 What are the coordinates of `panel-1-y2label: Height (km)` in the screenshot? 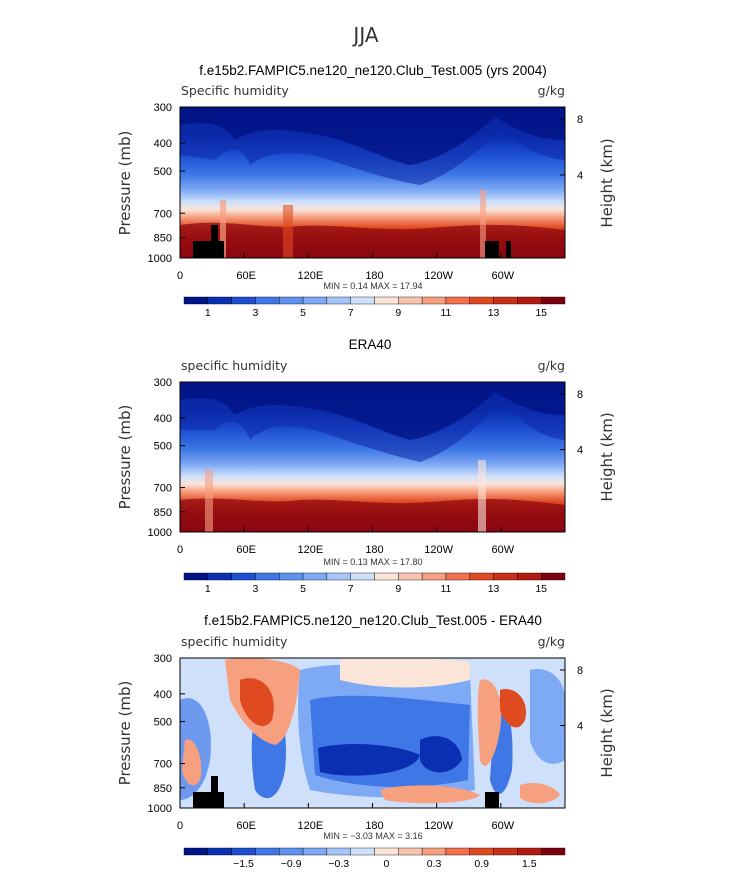 It's located at (607, 182).